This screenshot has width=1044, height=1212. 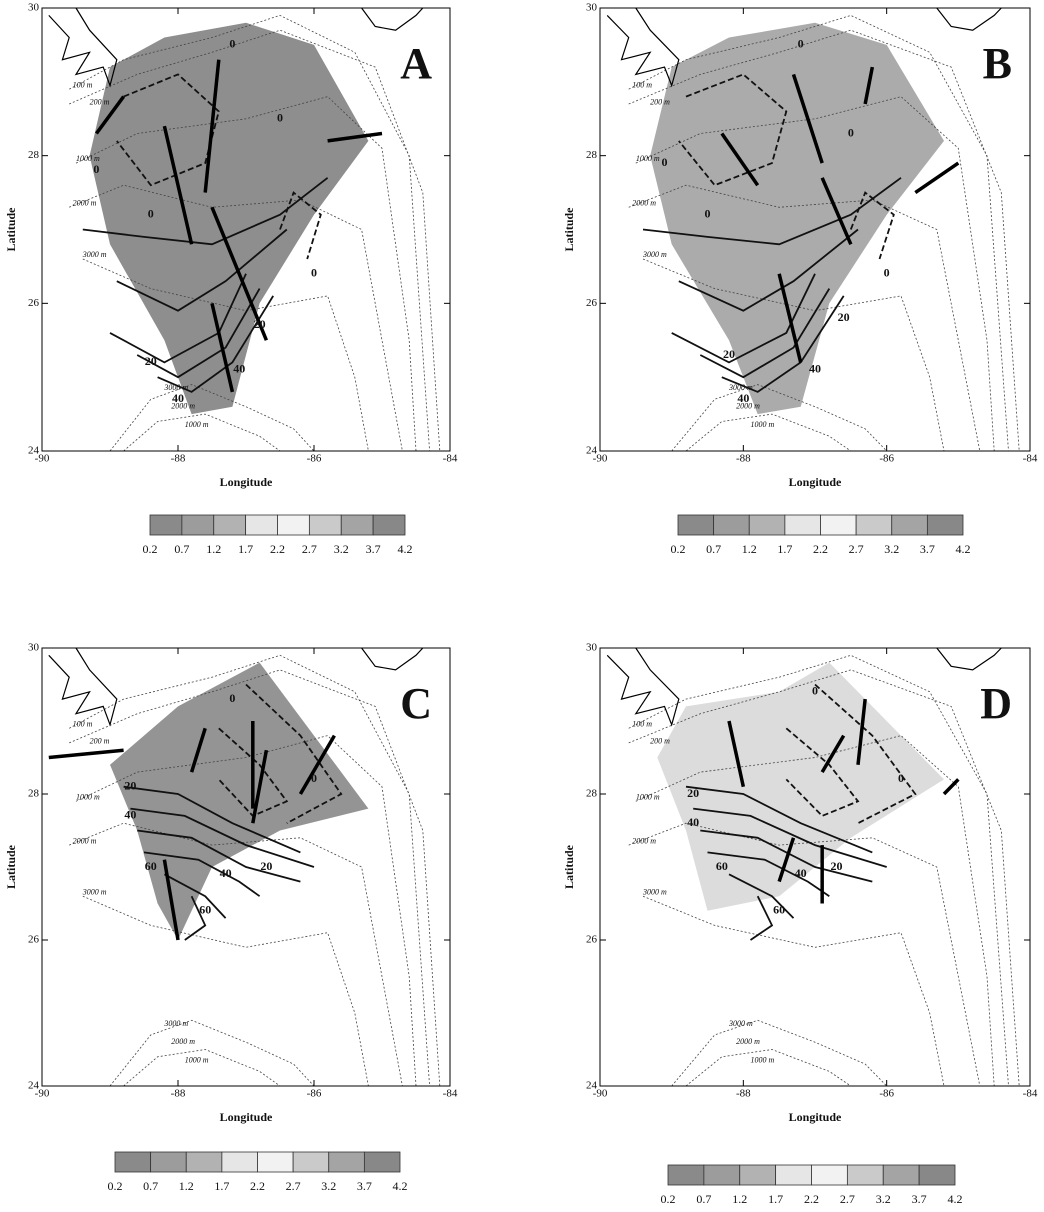 I want to click on panel-letter: B, so click(x=997, y=63).